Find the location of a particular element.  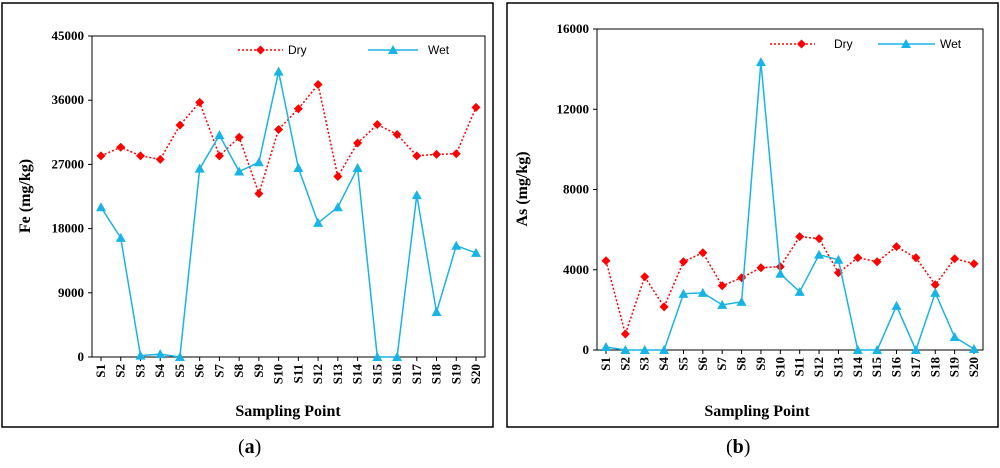

x-tick-label: S10 is located at coordinates (278, 374).